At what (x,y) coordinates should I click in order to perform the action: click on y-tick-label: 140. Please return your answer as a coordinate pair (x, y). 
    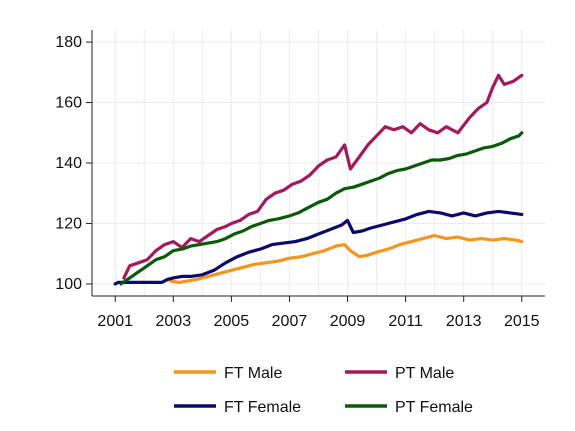
    Looking at the image, I should click on (68, 163).